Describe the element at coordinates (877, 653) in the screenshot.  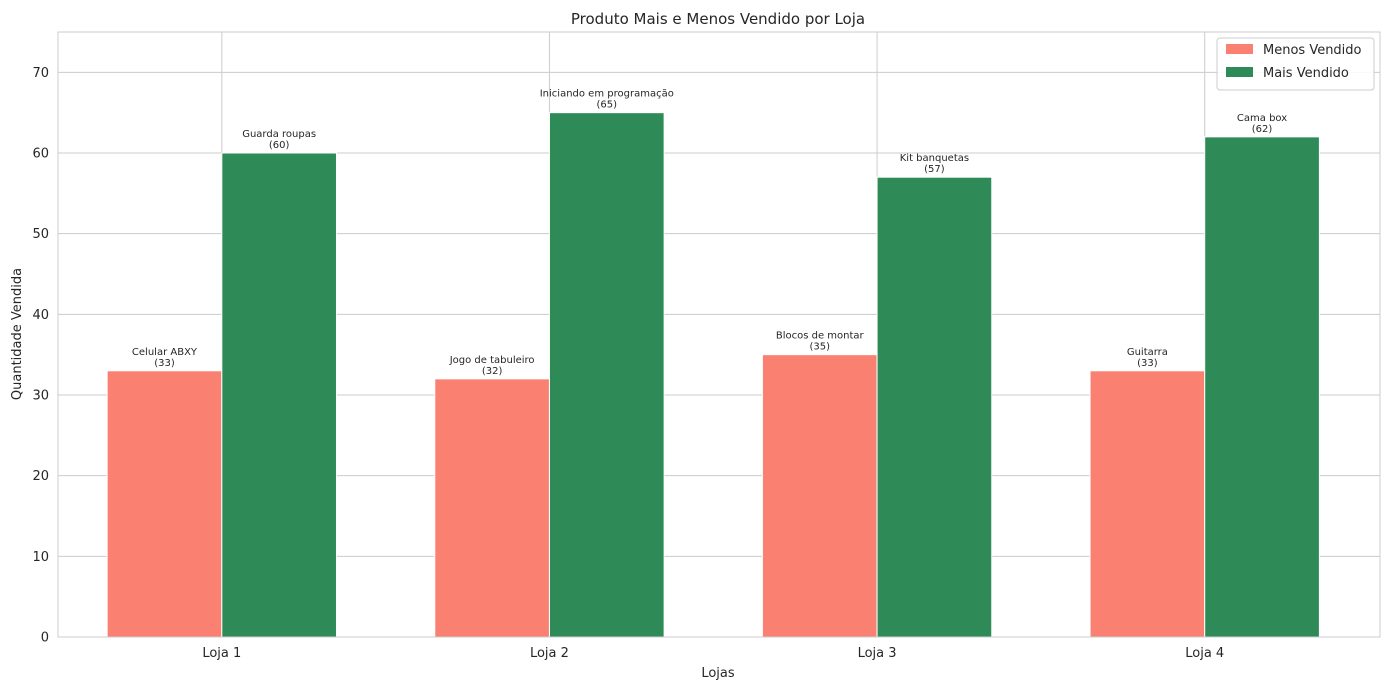
I see `x-tick-label: Loja 3` at that location.